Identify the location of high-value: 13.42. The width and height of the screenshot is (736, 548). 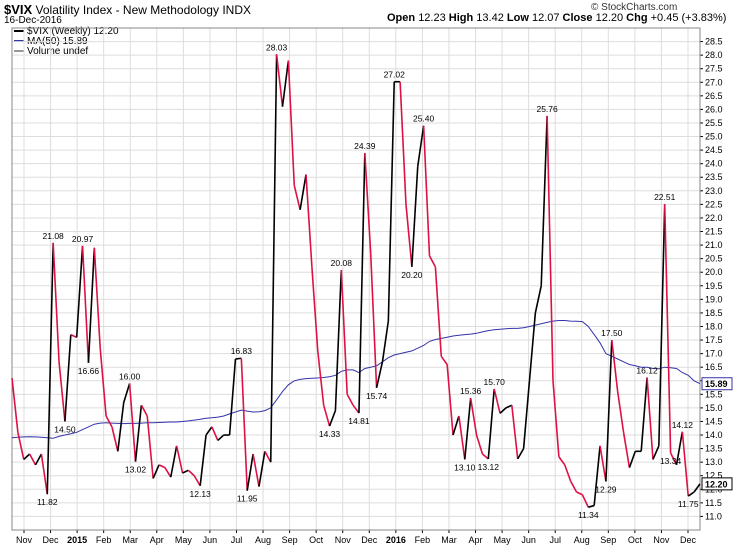
(490, 18).